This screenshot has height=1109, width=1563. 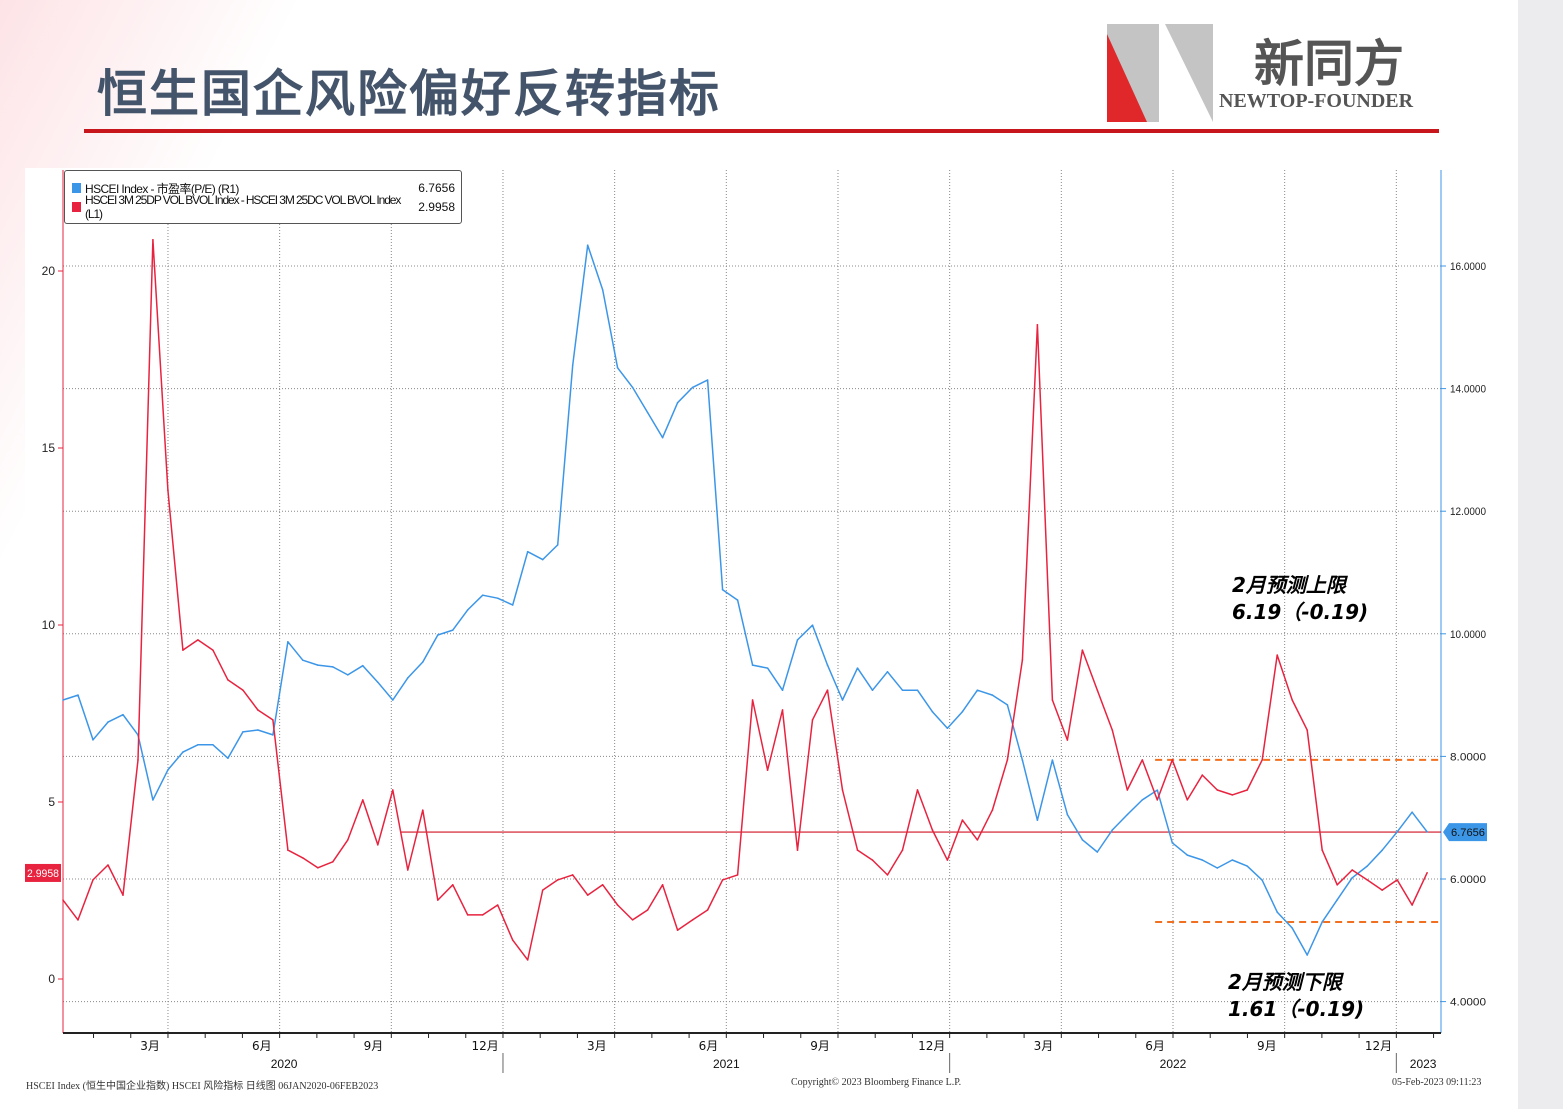 What do you see at coordinates (1468, 512) in the screenshot?
I see `right-axis-tick-label: 12.0000` at bounding box center [1468, 512].